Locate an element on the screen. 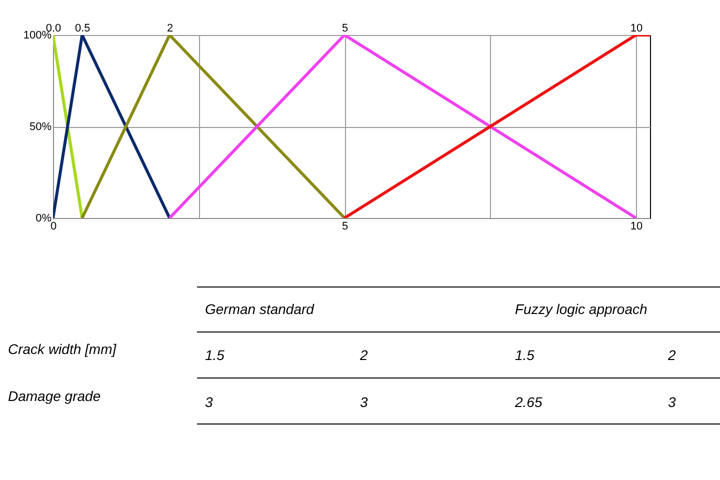 The width and height of the screenshot is (720, 480). x-tick-label: 5 is located at coordinates (345, 226).